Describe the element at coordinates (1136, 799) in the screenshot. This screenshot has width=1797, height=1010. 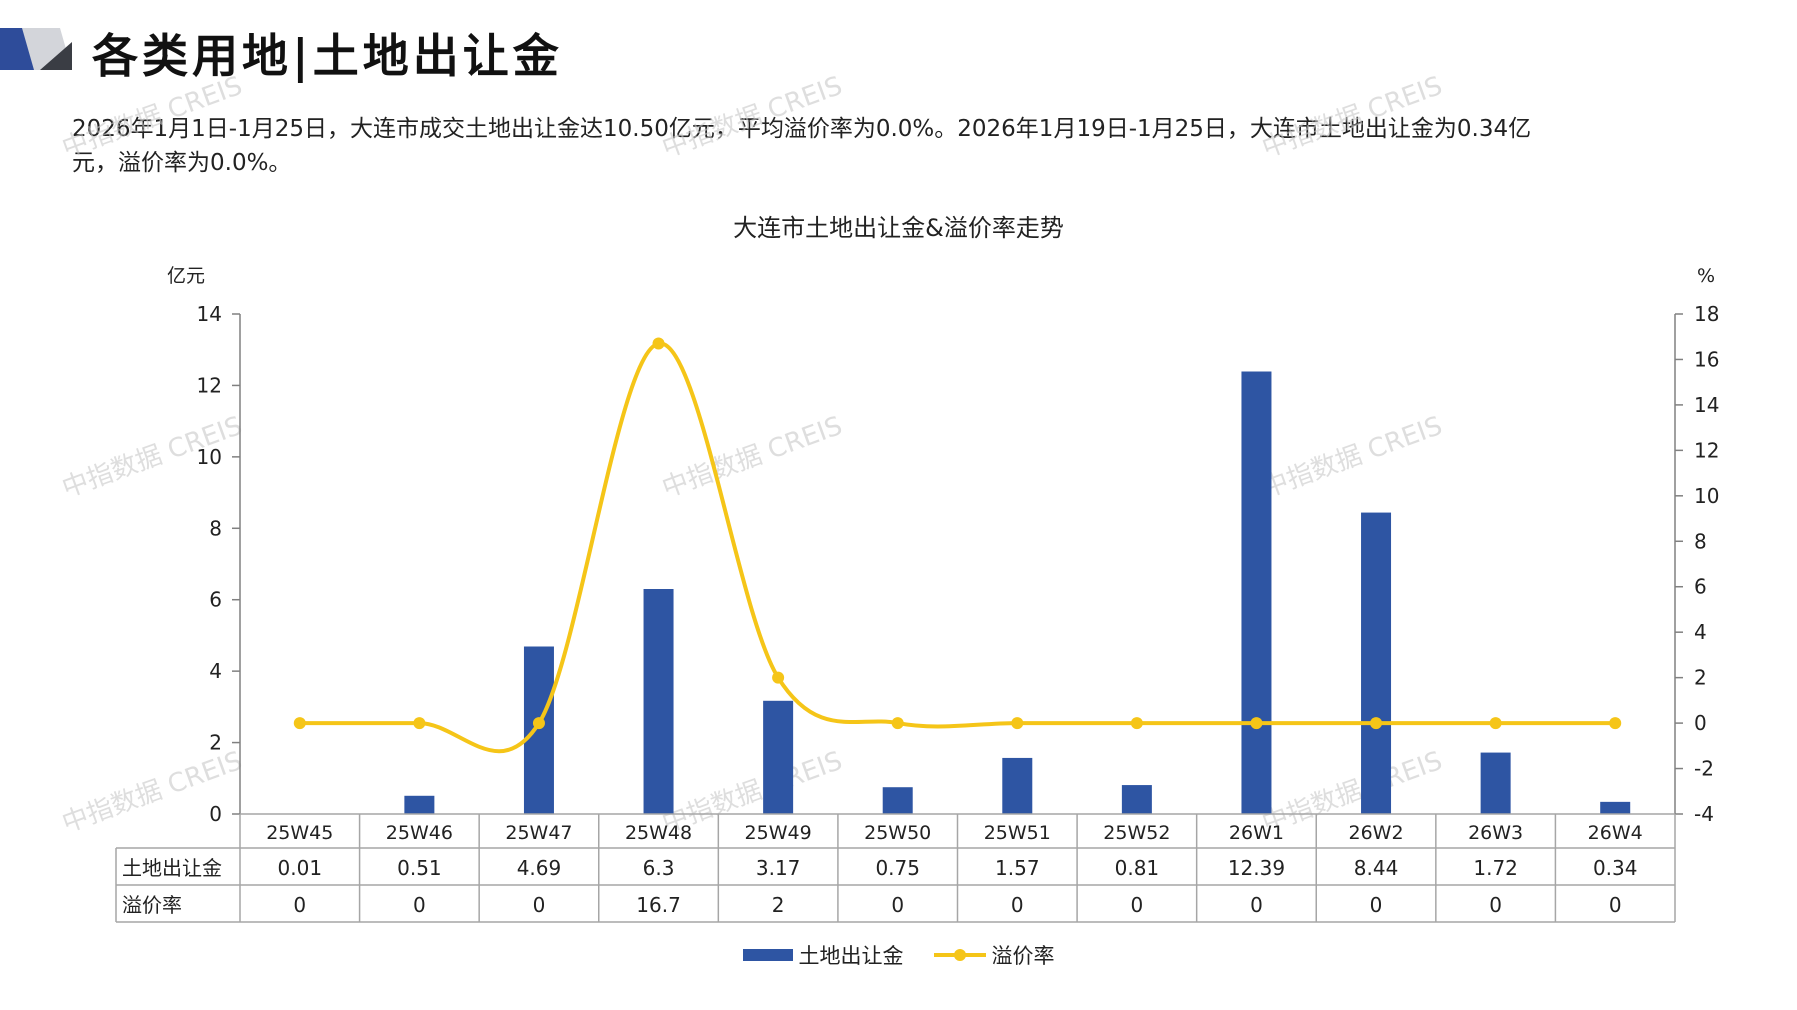
I see `bar-25W52` at that location.